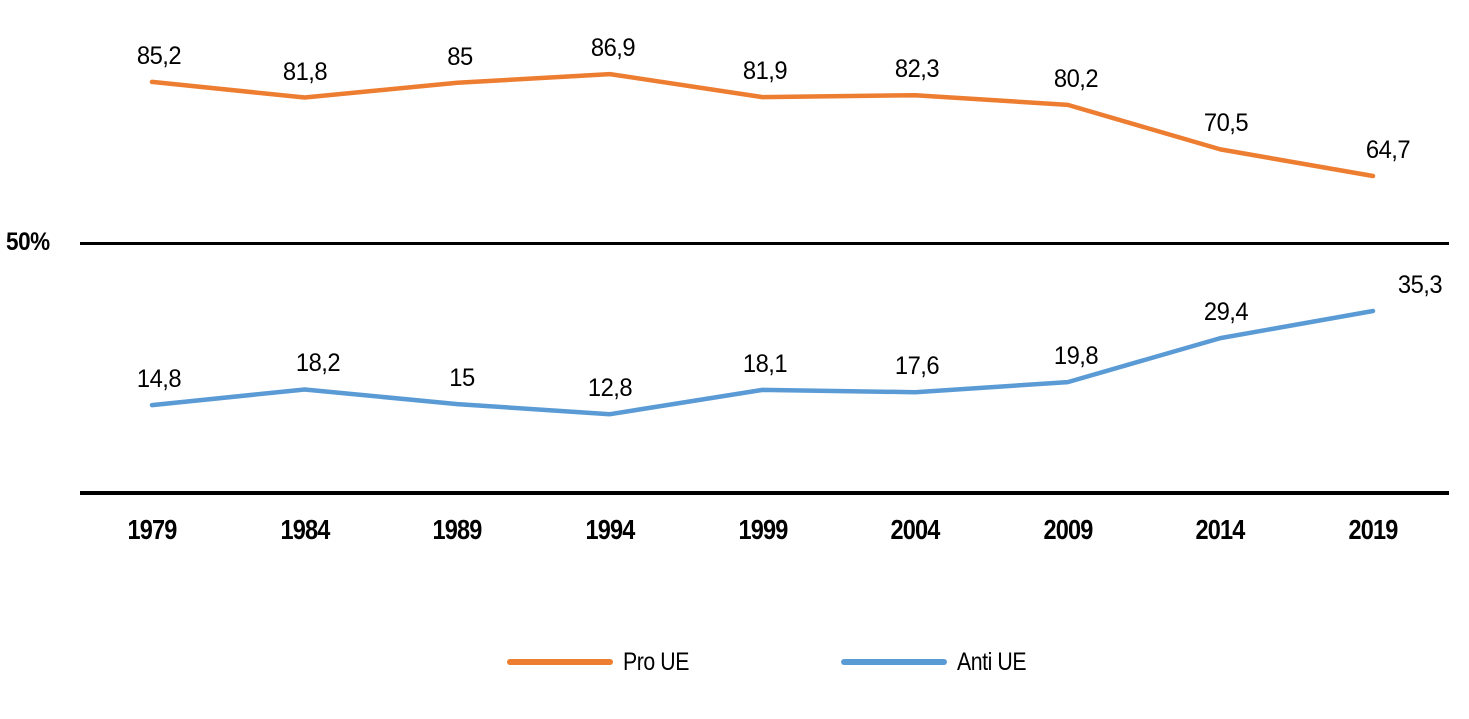 Image resolution: width=1469 pixels, height=719 pixels. What do you see at coordinates (764, 71) in the screenshot?
I see `data-label-pro-ue-1999: 81,9` at bounding box center [764, 71].